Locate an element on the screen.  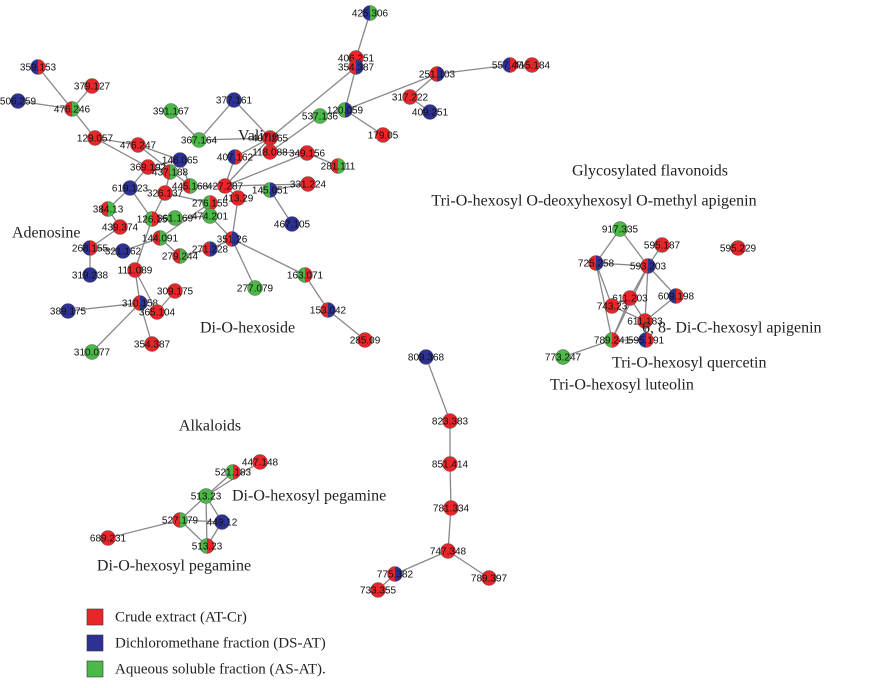
legend-label: Aqueous soluble fraction (AS-AT). is located at coordinates (220, 669).